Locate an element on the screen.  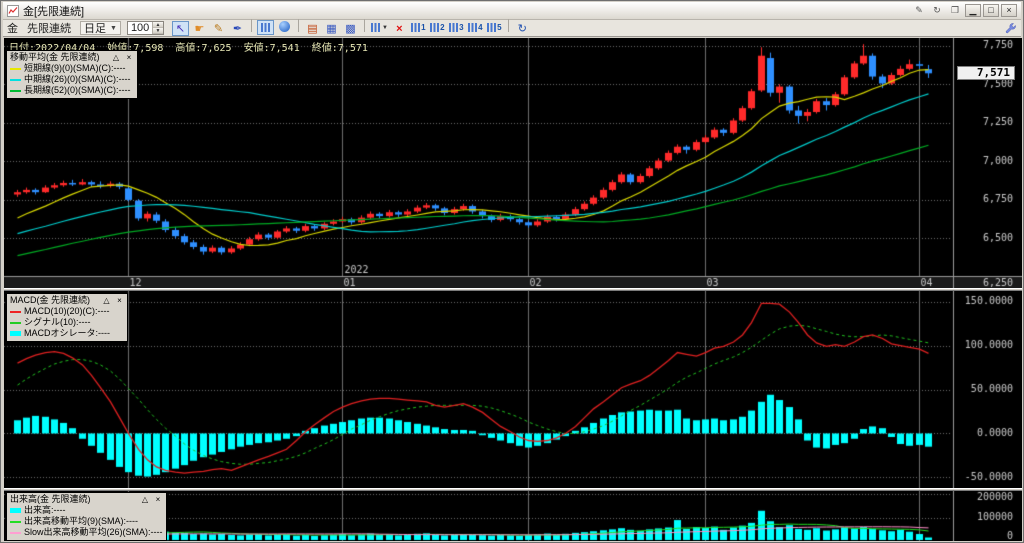
volume-ma-label: 出来高移動平均(9)(SMA):---- is located at coordinates (81, 521).